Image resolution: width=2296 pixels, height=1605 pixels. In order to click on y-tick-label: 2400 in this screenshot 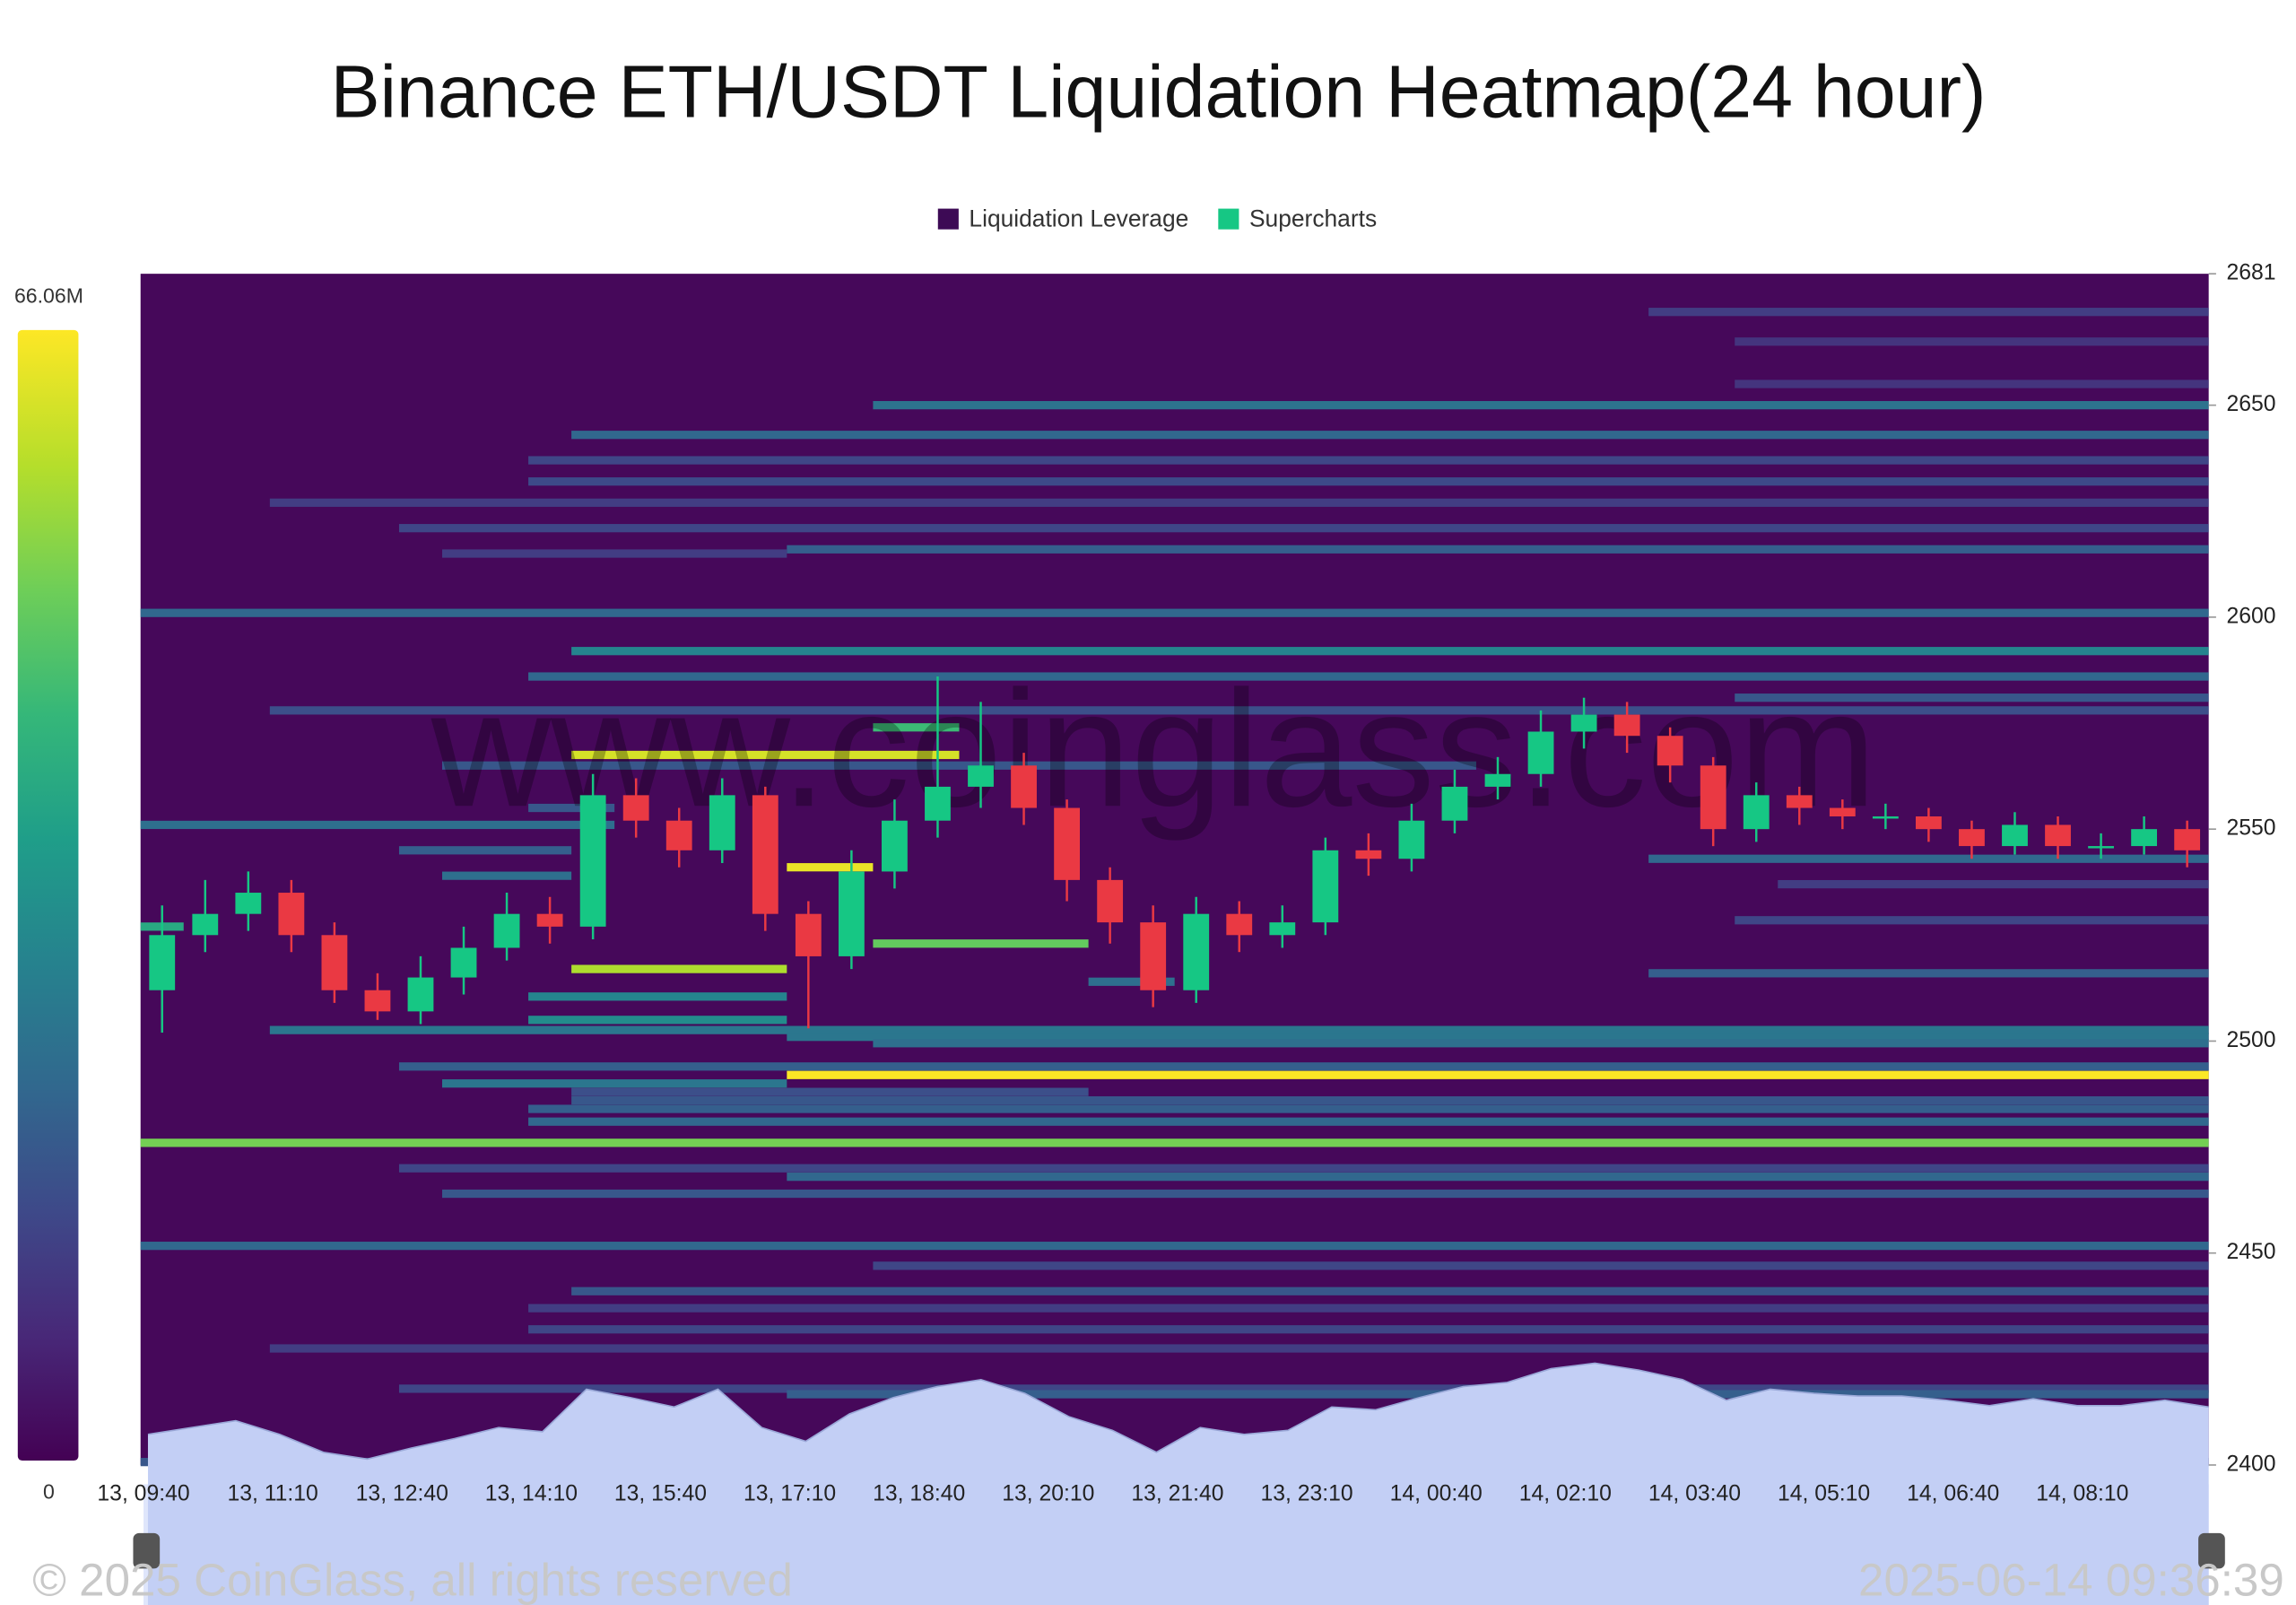, I will do `click(2250, 1464)`.